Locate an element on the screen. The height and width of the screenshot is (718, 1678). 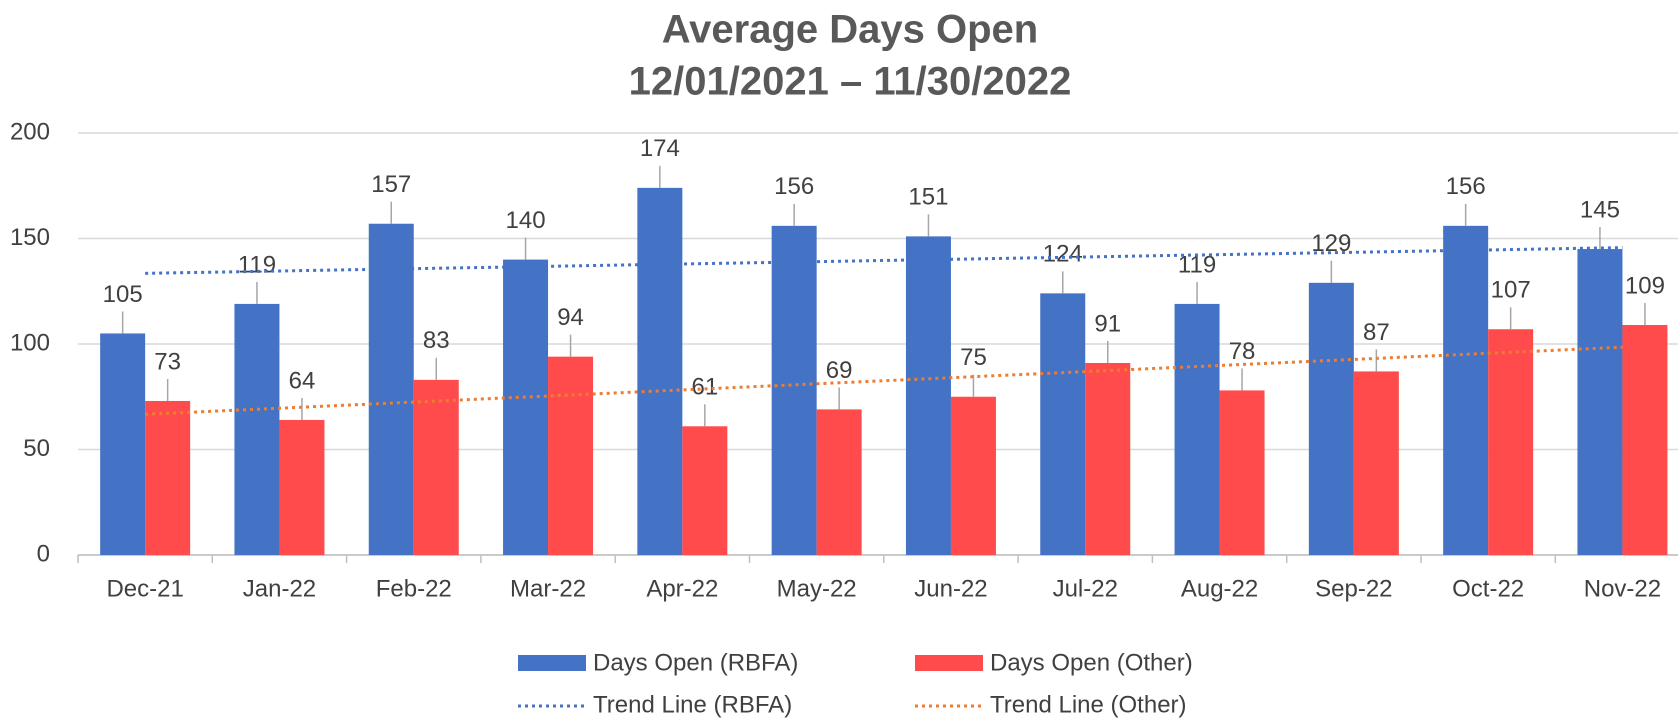
data-label: 124 is located at coordinates (1063, 254).